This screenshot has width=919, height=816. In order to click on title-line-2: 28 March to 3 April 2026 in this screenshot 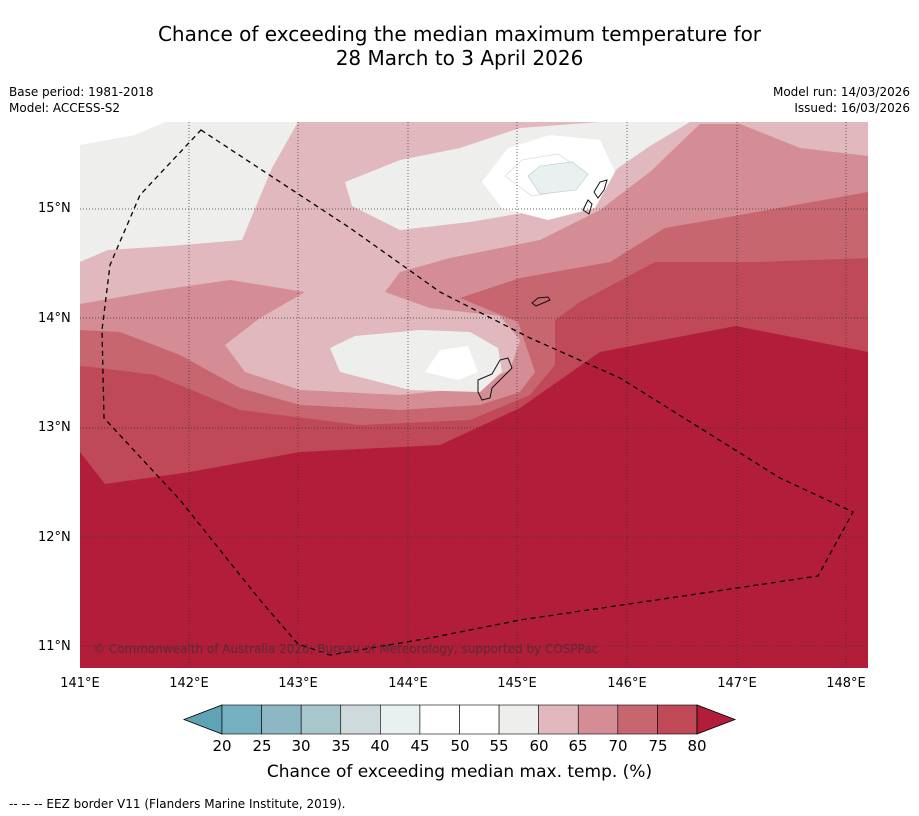, I will do `click(459, 58)`.